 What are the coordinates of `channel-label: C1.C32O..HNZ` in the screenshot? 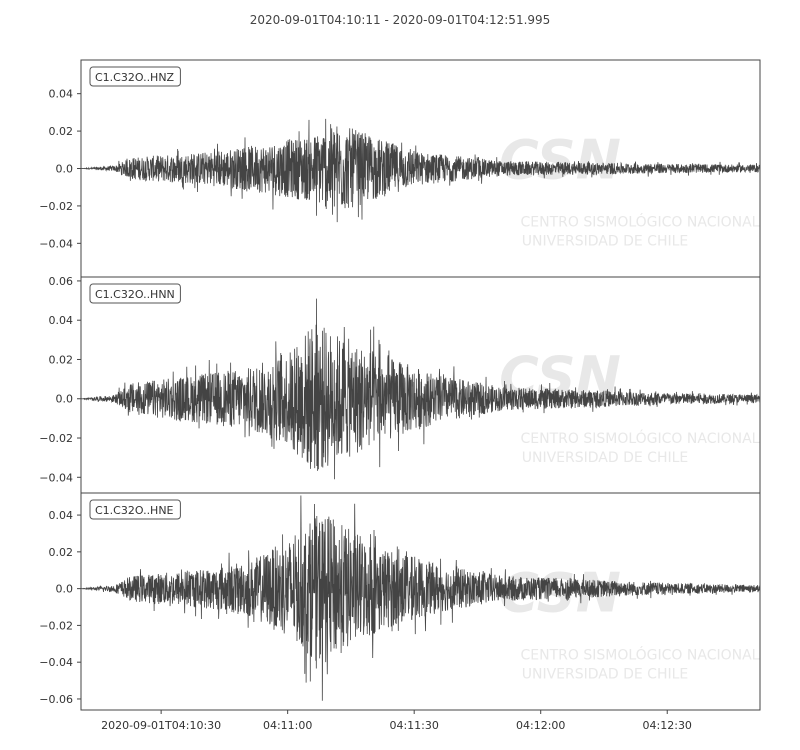 It's located at (135, 77).